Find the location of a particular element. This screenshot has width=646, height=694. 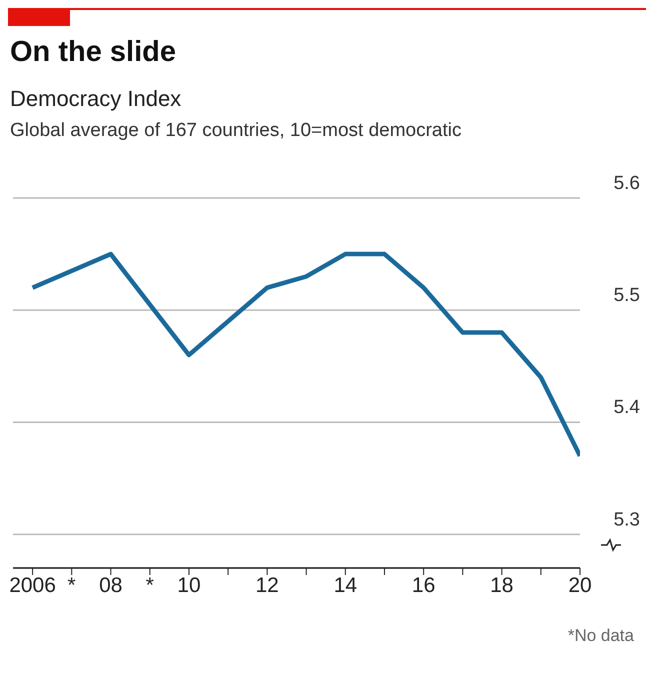

text: *No data is located at coordinates (601, 636).